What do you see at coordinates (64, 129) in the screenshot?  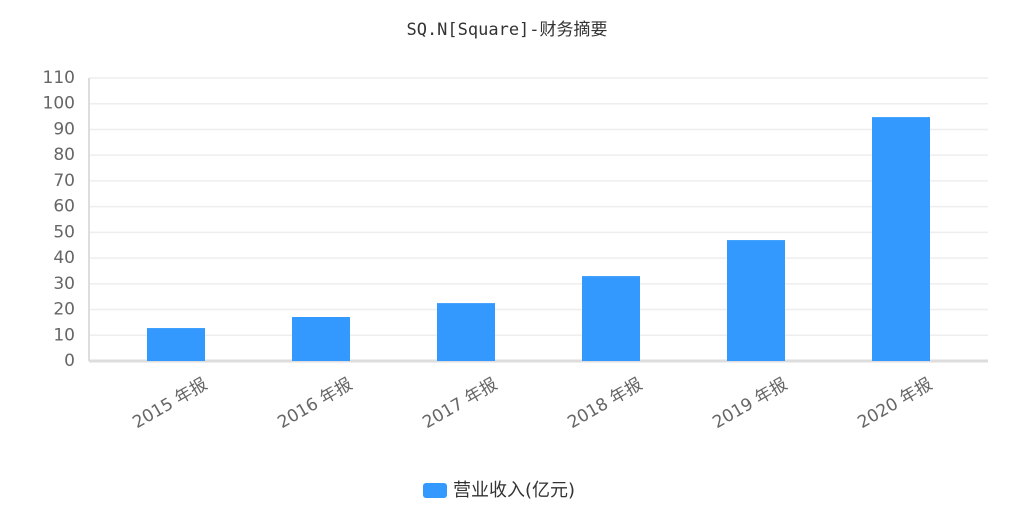 I see `y-tick-label: 90` at bounding box center [64, 129].